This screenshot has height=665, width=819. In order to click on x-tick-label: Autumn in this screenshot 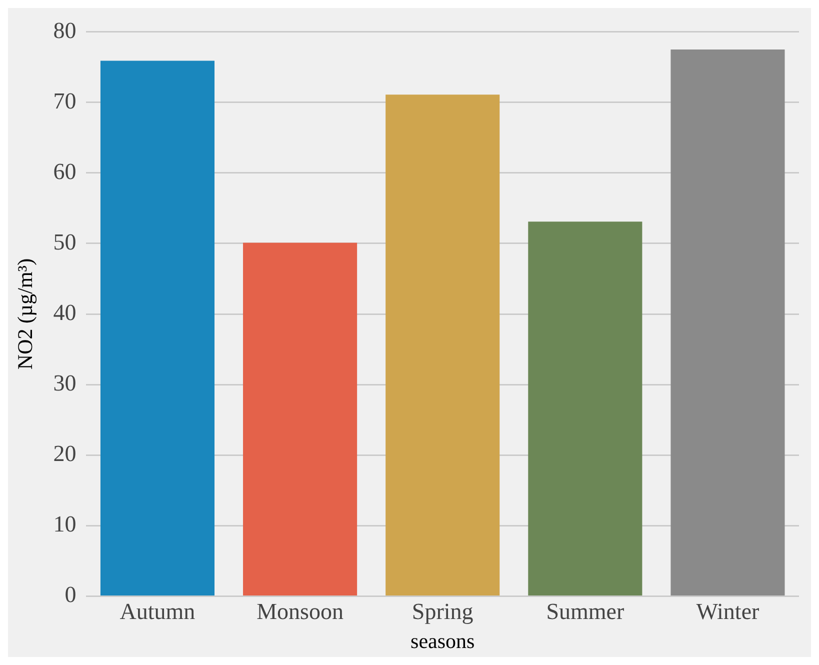, I will do `click(158, 611)`.